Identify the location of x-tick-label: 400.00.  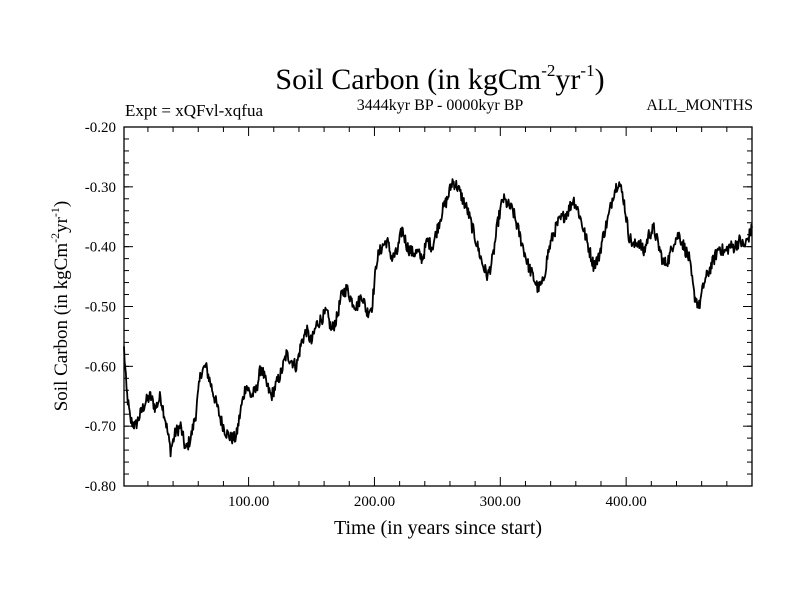
(626, 502).